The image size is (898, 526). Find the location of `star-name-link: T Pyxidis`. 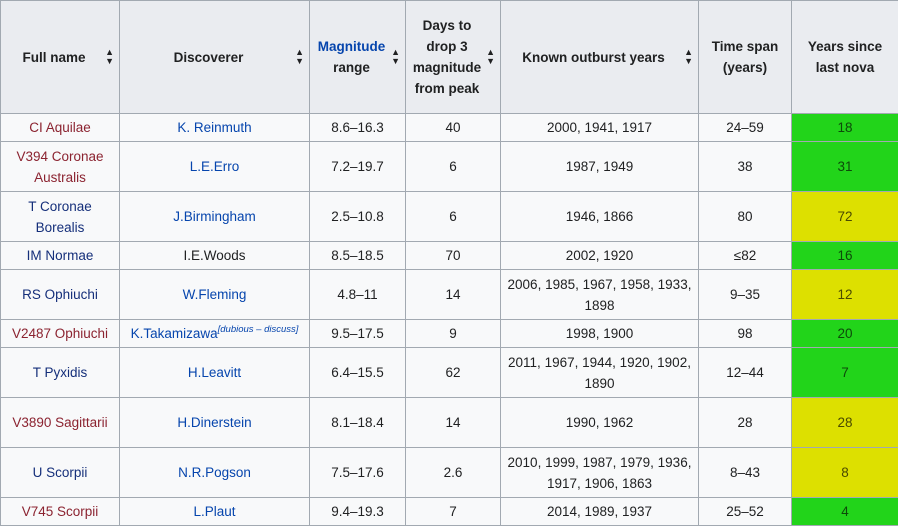

star-name-link: T Pyxidis is located at coordinates (60, 372).